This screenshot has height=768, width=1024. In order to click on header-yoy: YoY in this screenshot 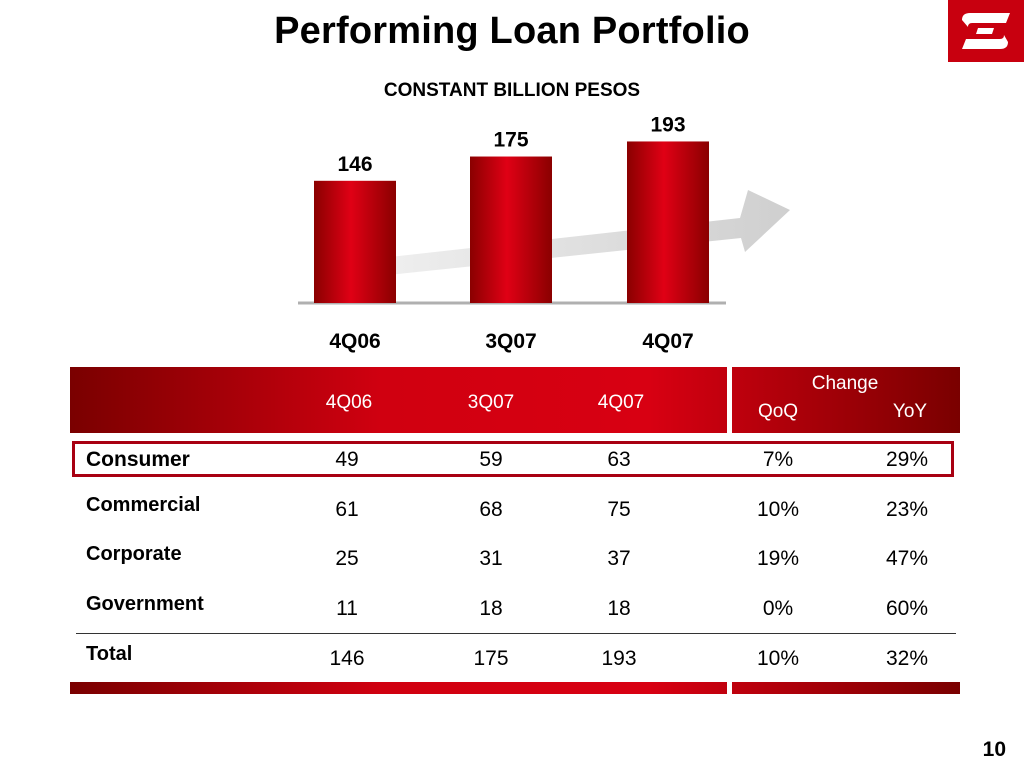, I will do `click(910, 411)`.